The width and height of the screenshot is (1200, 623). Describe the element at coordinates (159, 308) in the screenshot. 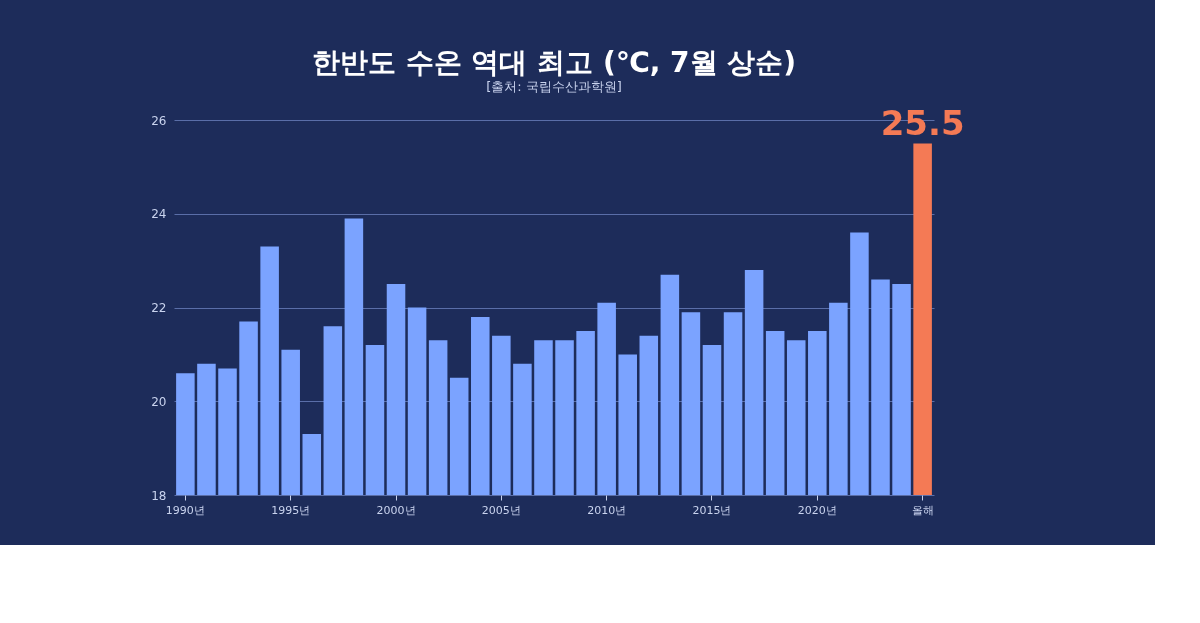

I see `y-tick-label: 22` at that location.